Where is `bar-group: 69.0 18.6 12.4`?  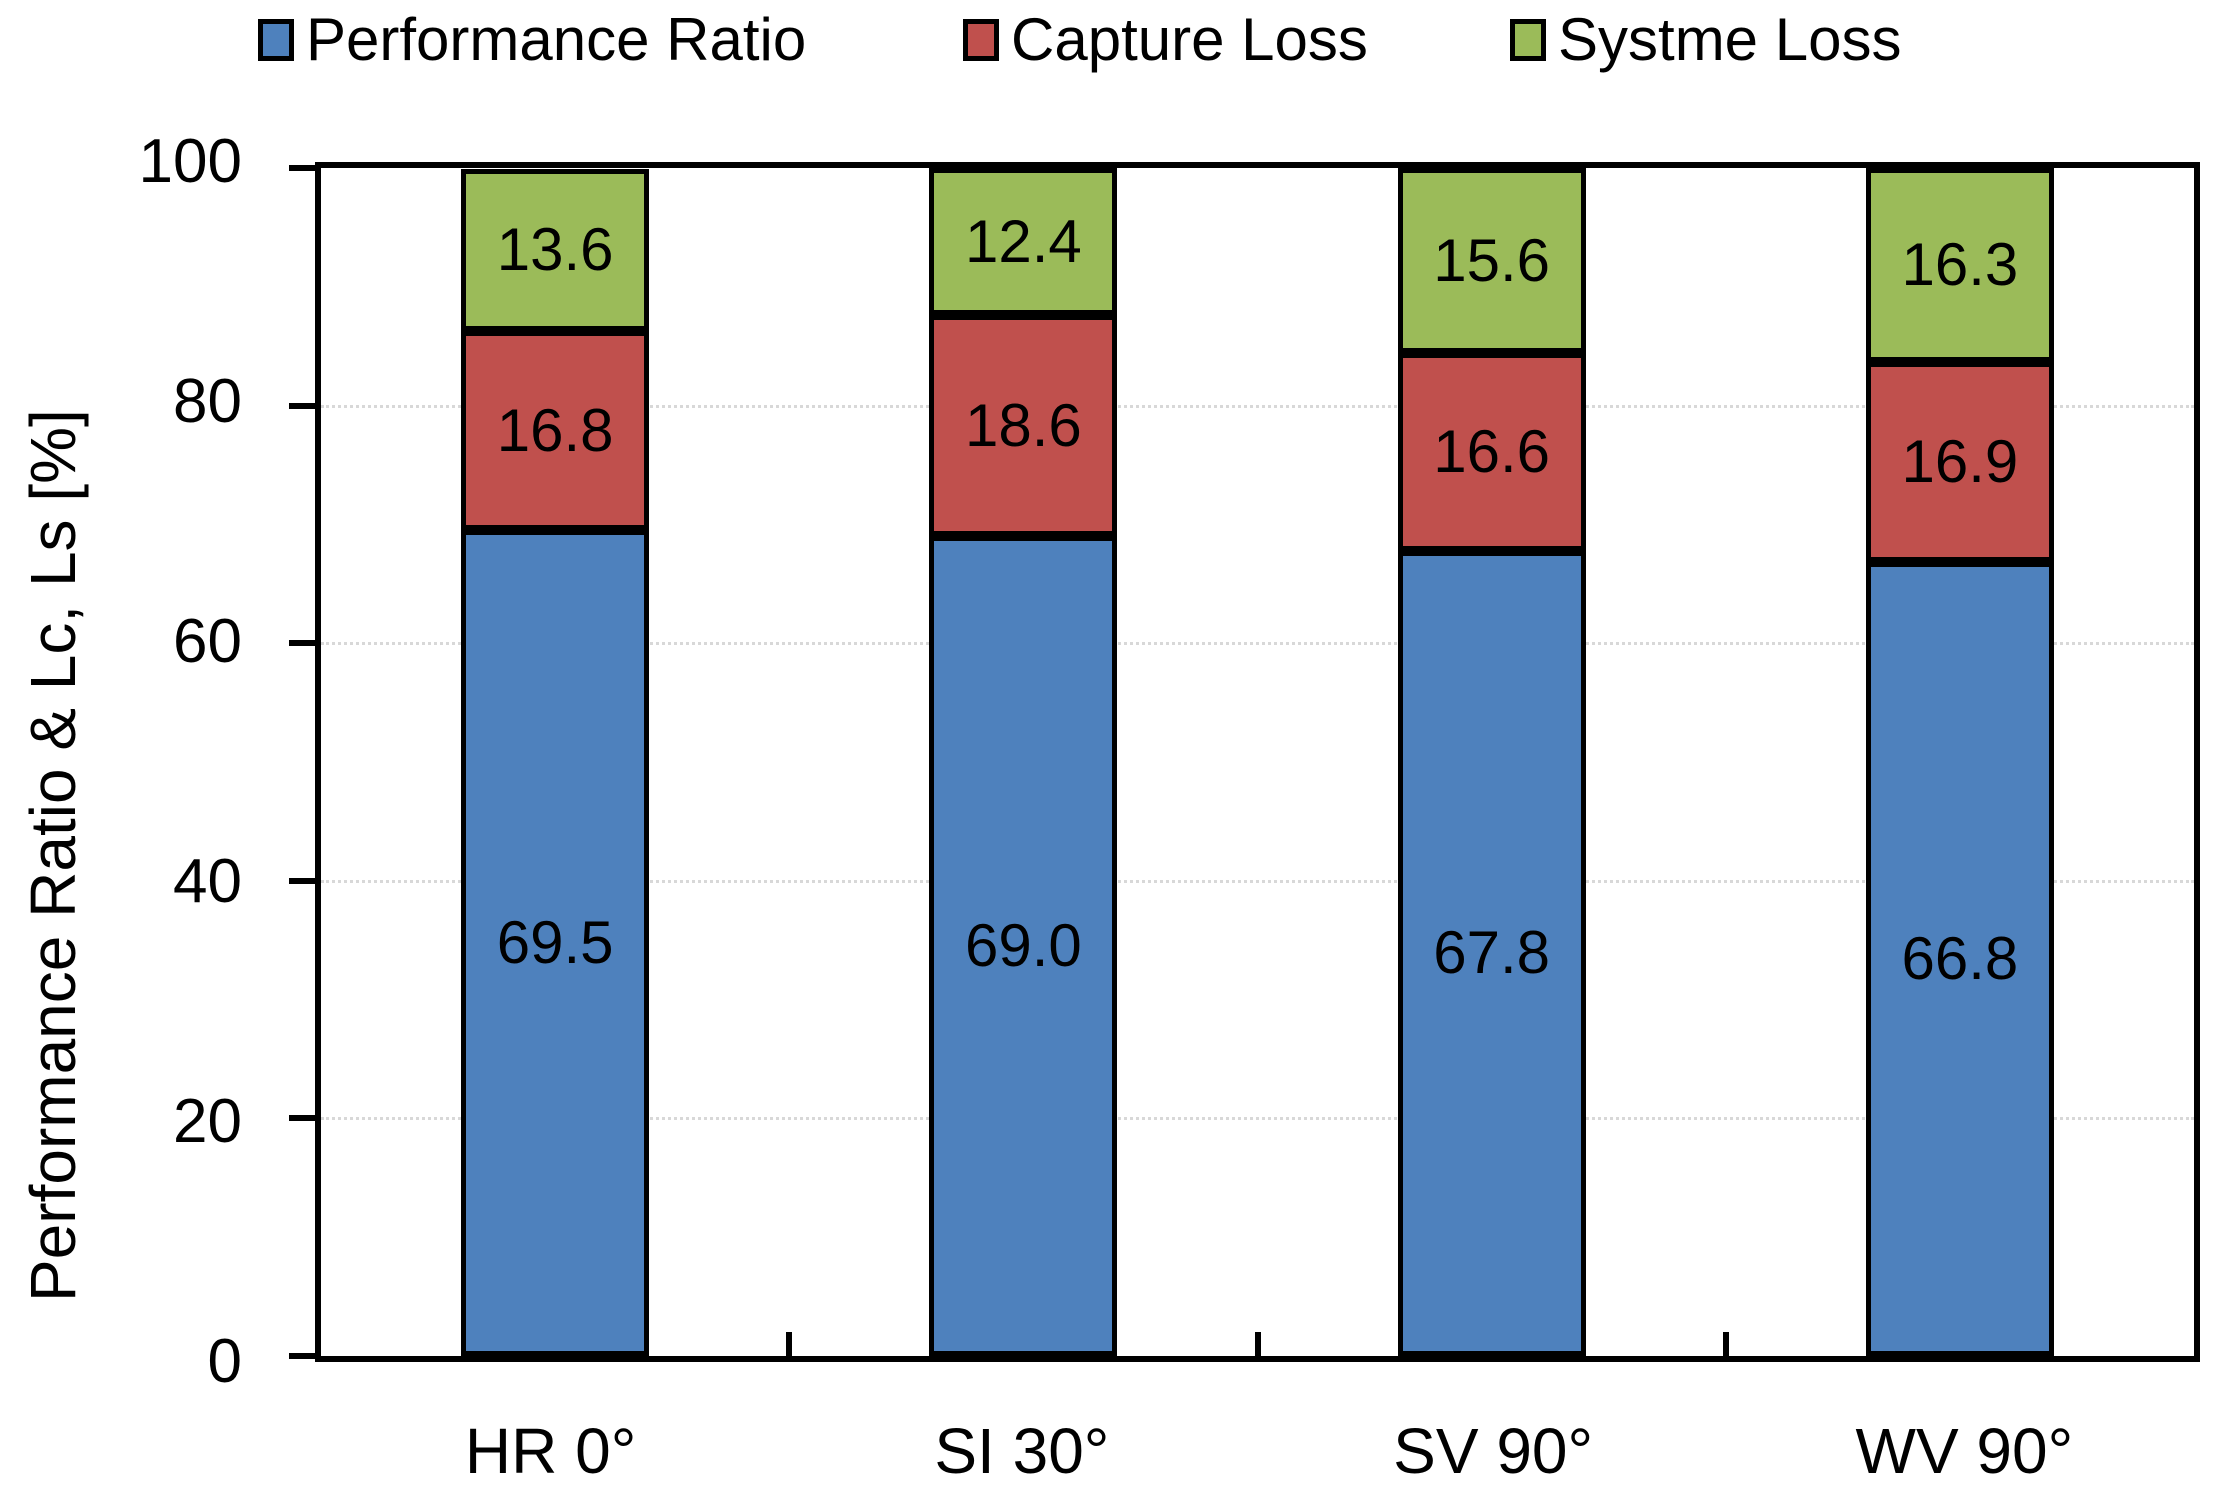
bar-group: 69.0 18.6 12.4 is located at coordinates (1023, 762).